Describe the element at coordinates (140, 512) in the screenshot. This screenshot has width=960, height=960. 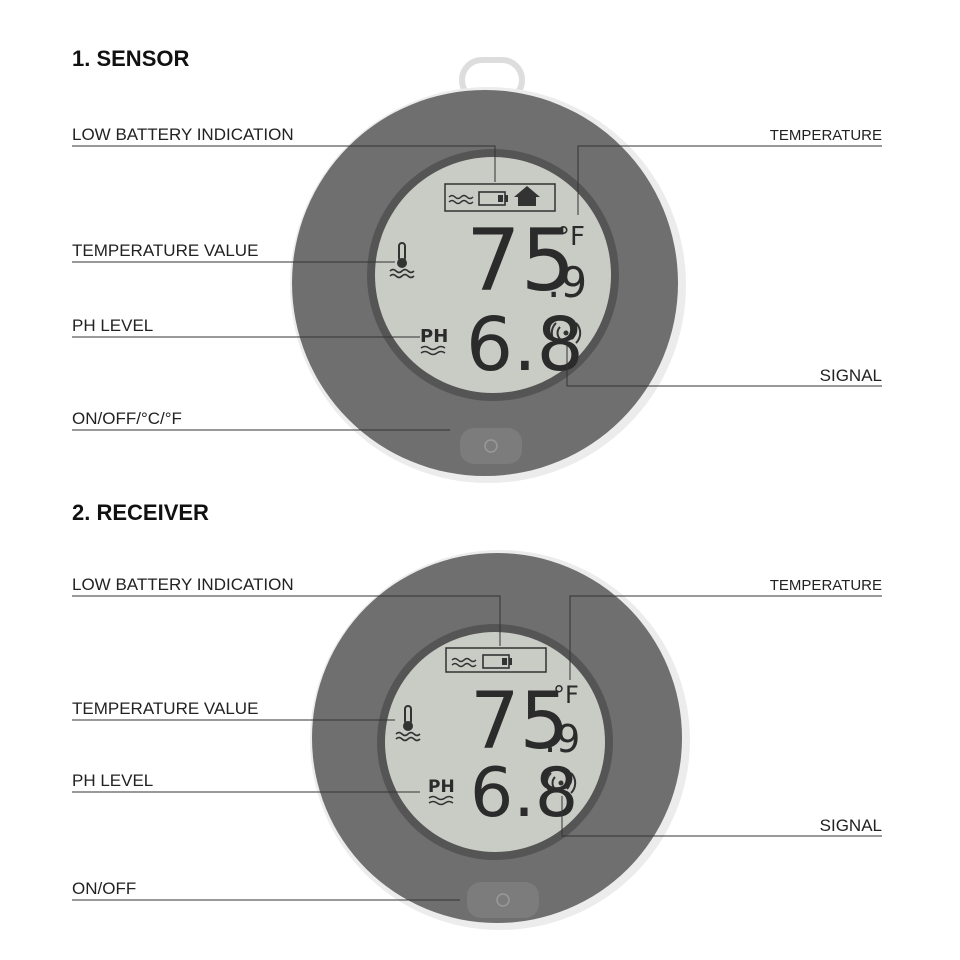
I see `section-title: 2. RECEIVER` at that location.